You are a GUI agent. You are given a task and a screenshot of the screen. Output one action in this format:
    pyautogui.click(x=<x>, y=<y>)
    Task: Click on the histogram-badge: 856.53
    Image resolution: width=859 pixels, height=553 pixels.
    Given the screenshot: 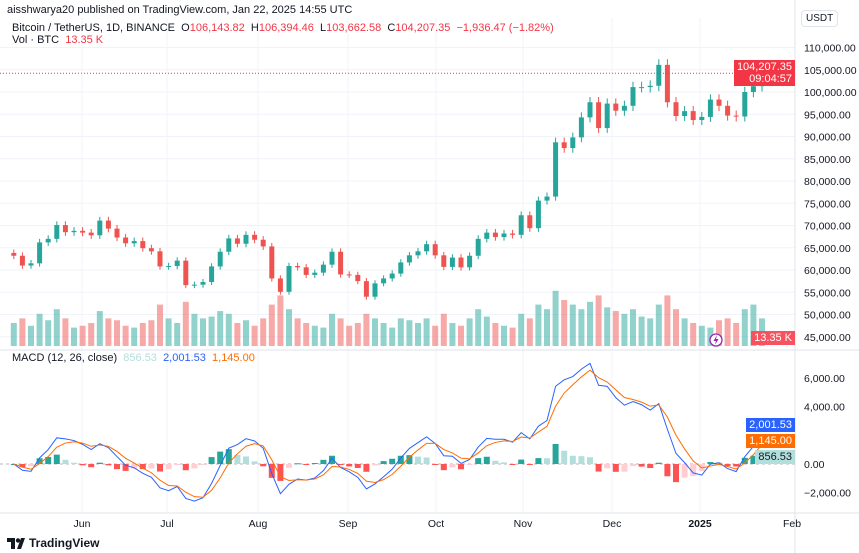 What is the action you would take?
    pyautogui.click(x=775, y=457)
    